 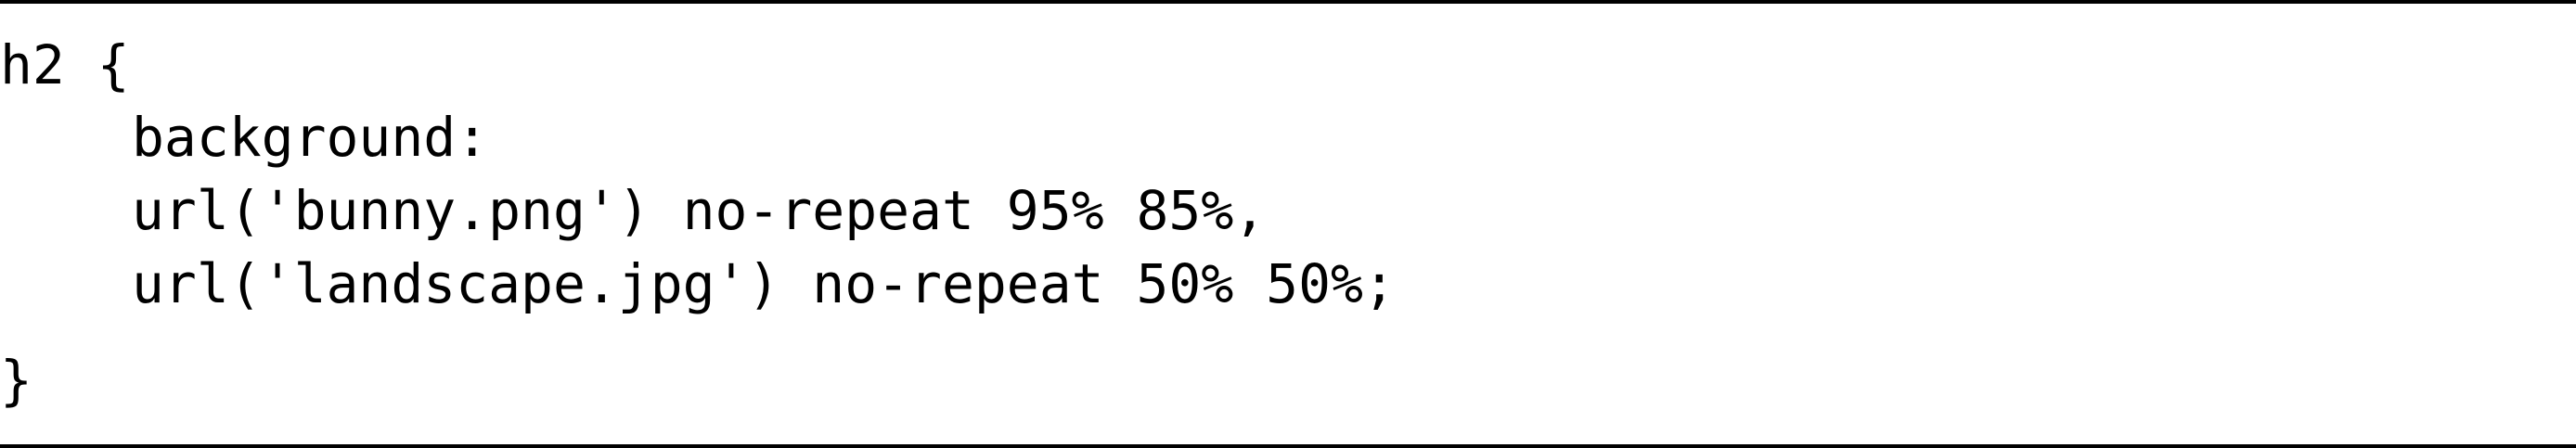 What do you see at coordinates (764, 283) in the screenshot?
I see `code-line-value-landscape: url('landscape.jpg') no-repeat 50% 50%;` at bounding box center [764, 283].